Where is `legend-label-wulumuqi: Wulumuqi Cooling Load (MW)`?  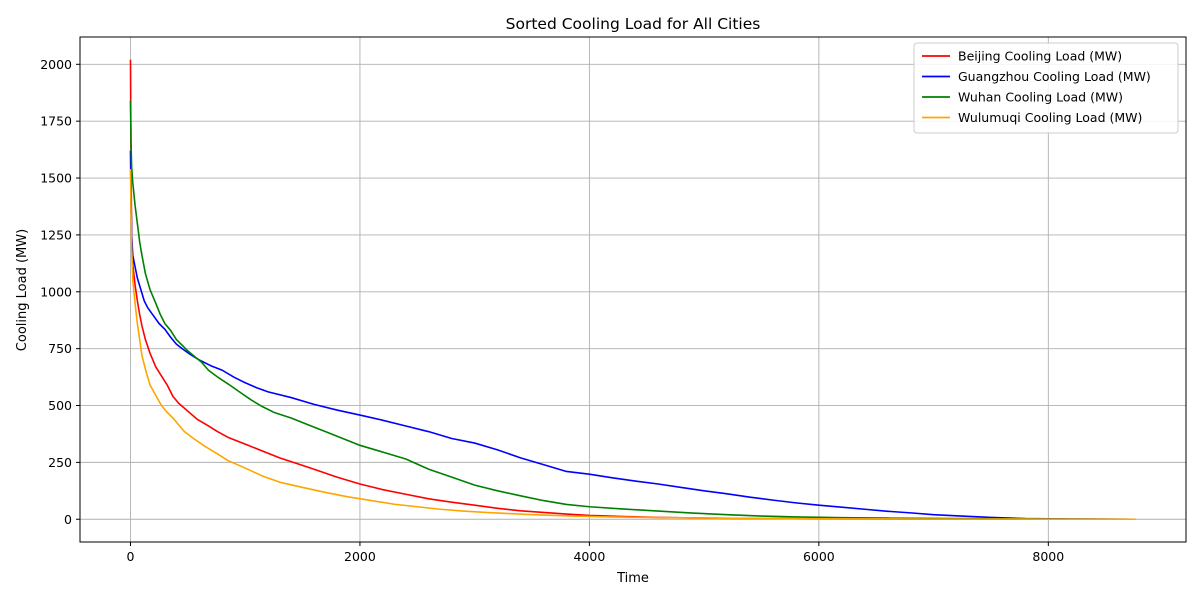 legend-label-wulumuqi: Wulumuqi Cooling Load (MW) is located at coordinates (1050, 117).